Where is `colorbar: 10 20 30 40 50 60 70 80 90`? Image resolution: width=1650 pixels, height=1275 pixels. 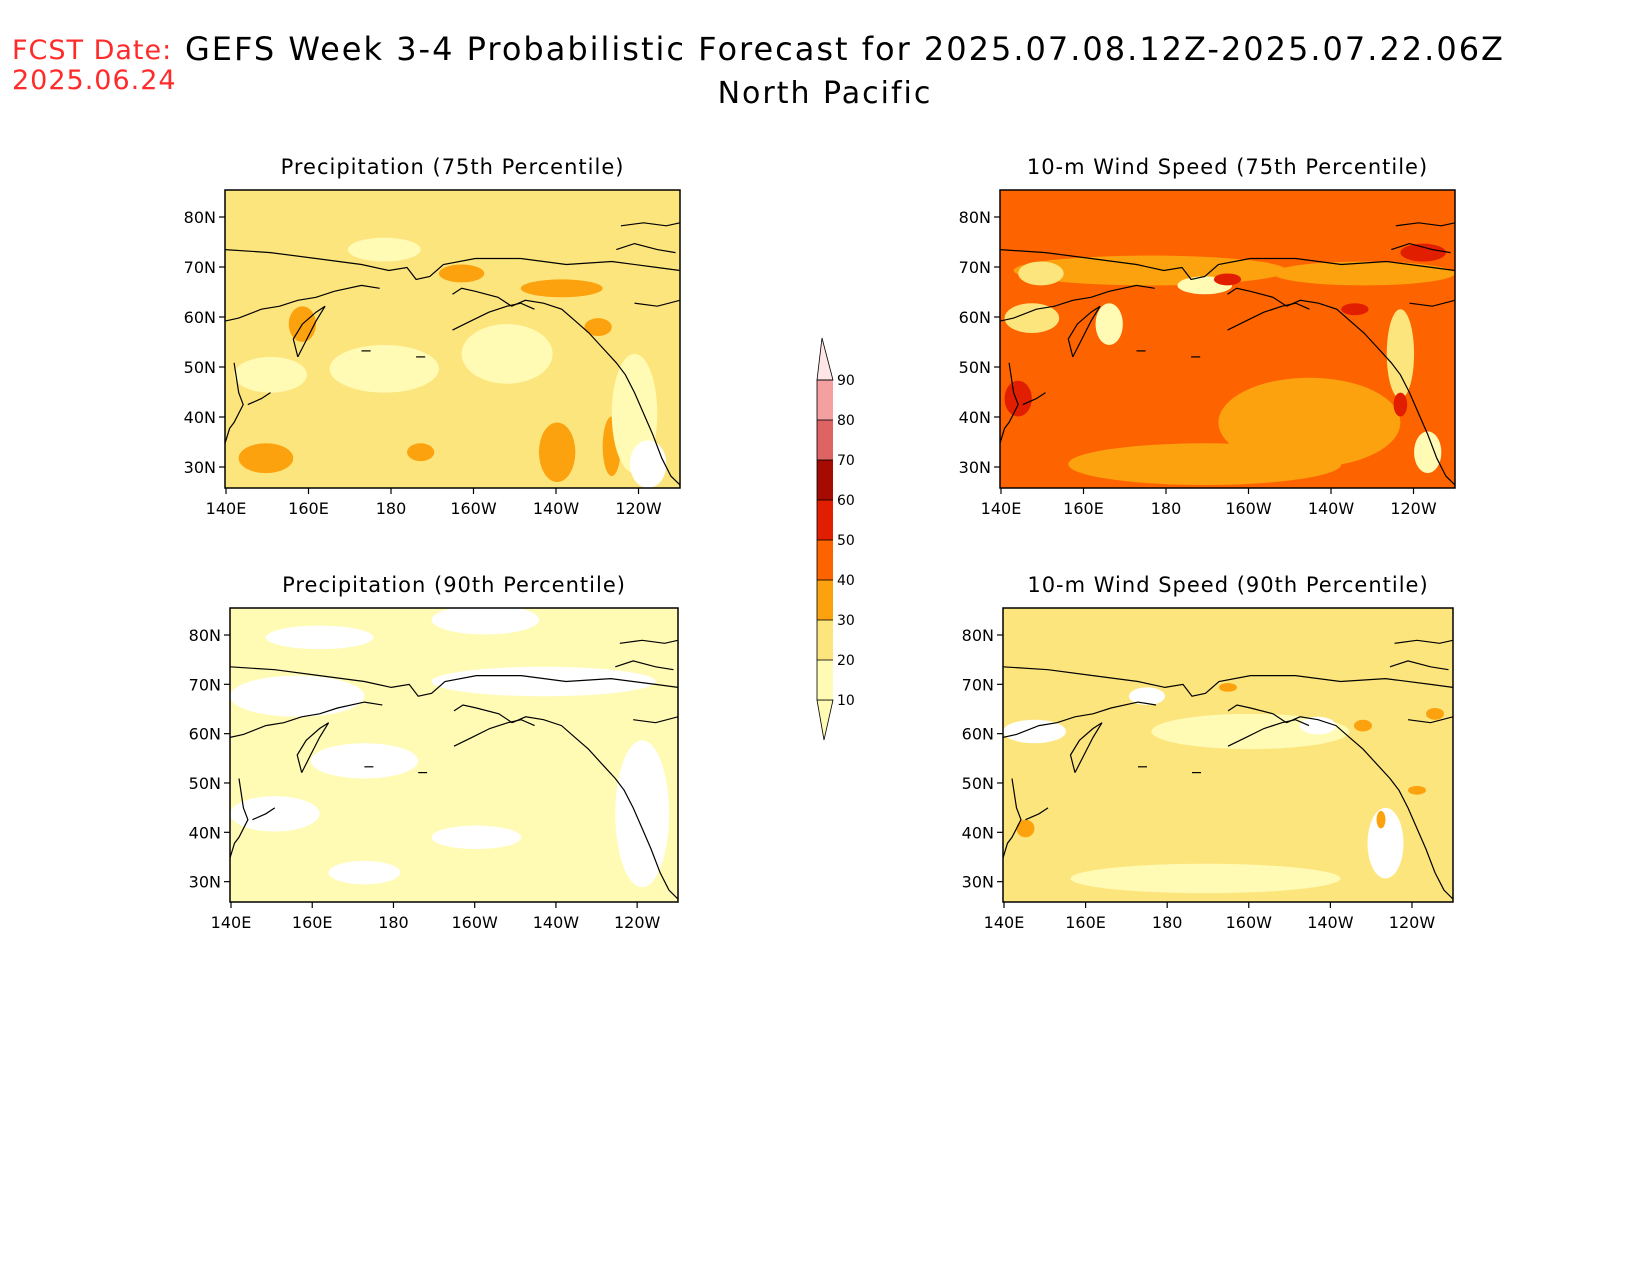 colorbar: 10 20 30 40 50 60 70 80 90 is located at coordinates (835, 539).